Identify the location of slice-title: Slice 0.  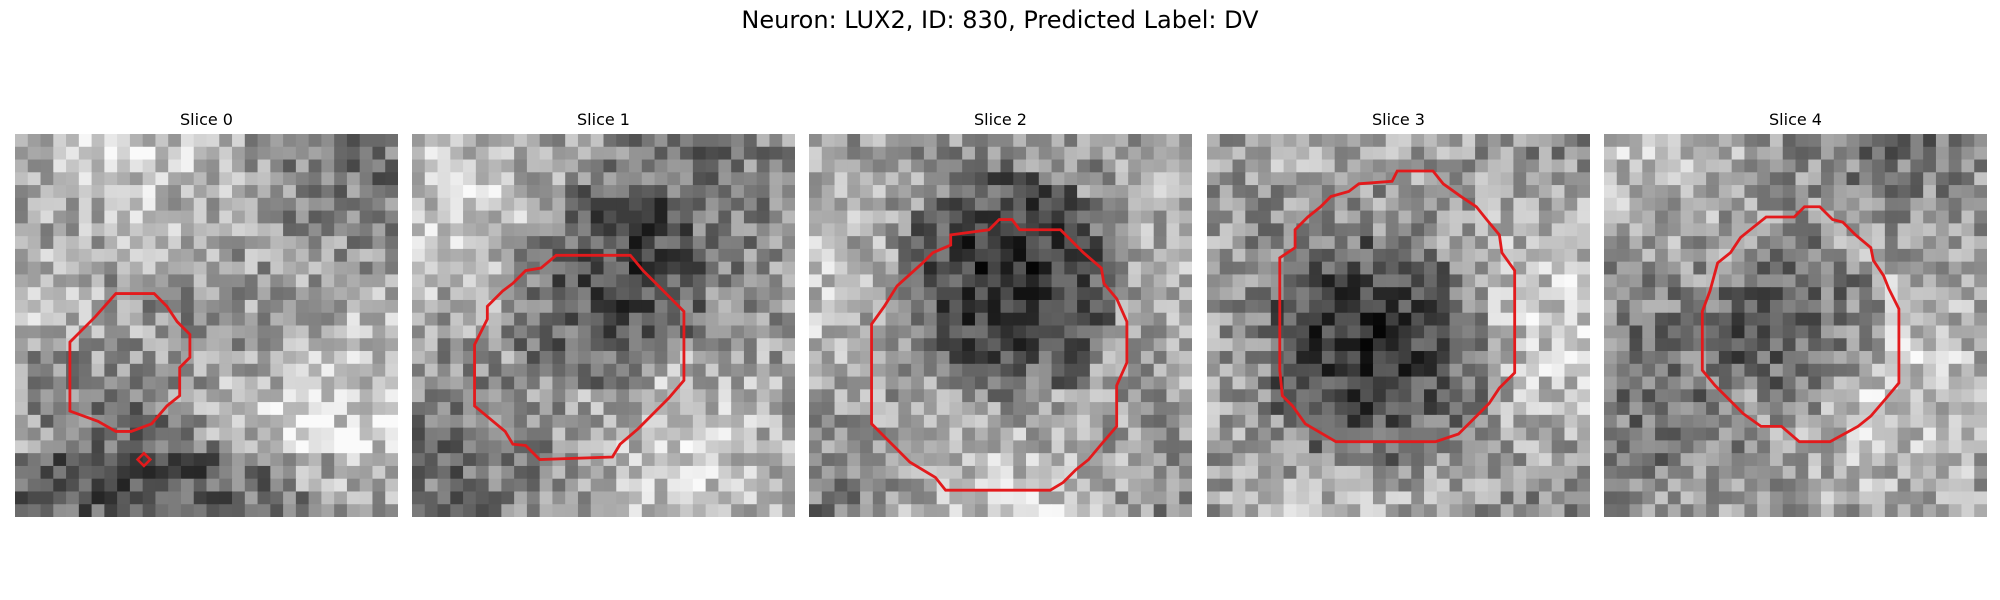
(206, 119).